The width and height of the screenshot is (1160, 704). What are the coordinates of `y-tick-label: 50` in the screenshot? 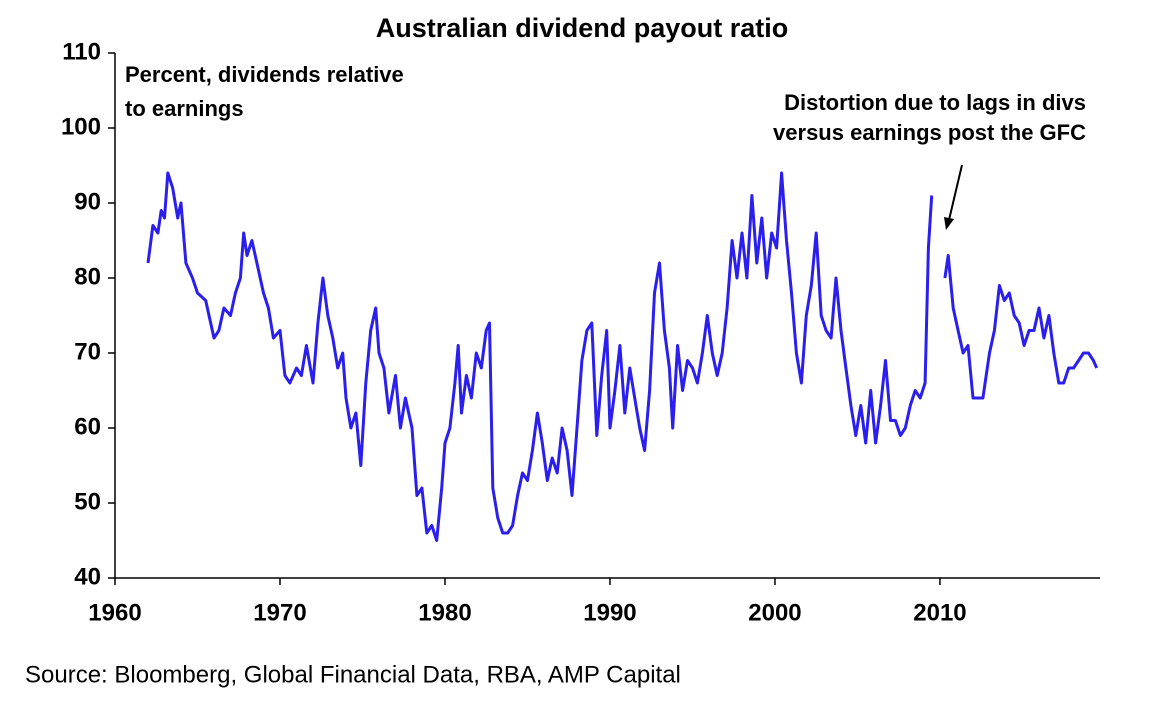 It's located at (87, 501).